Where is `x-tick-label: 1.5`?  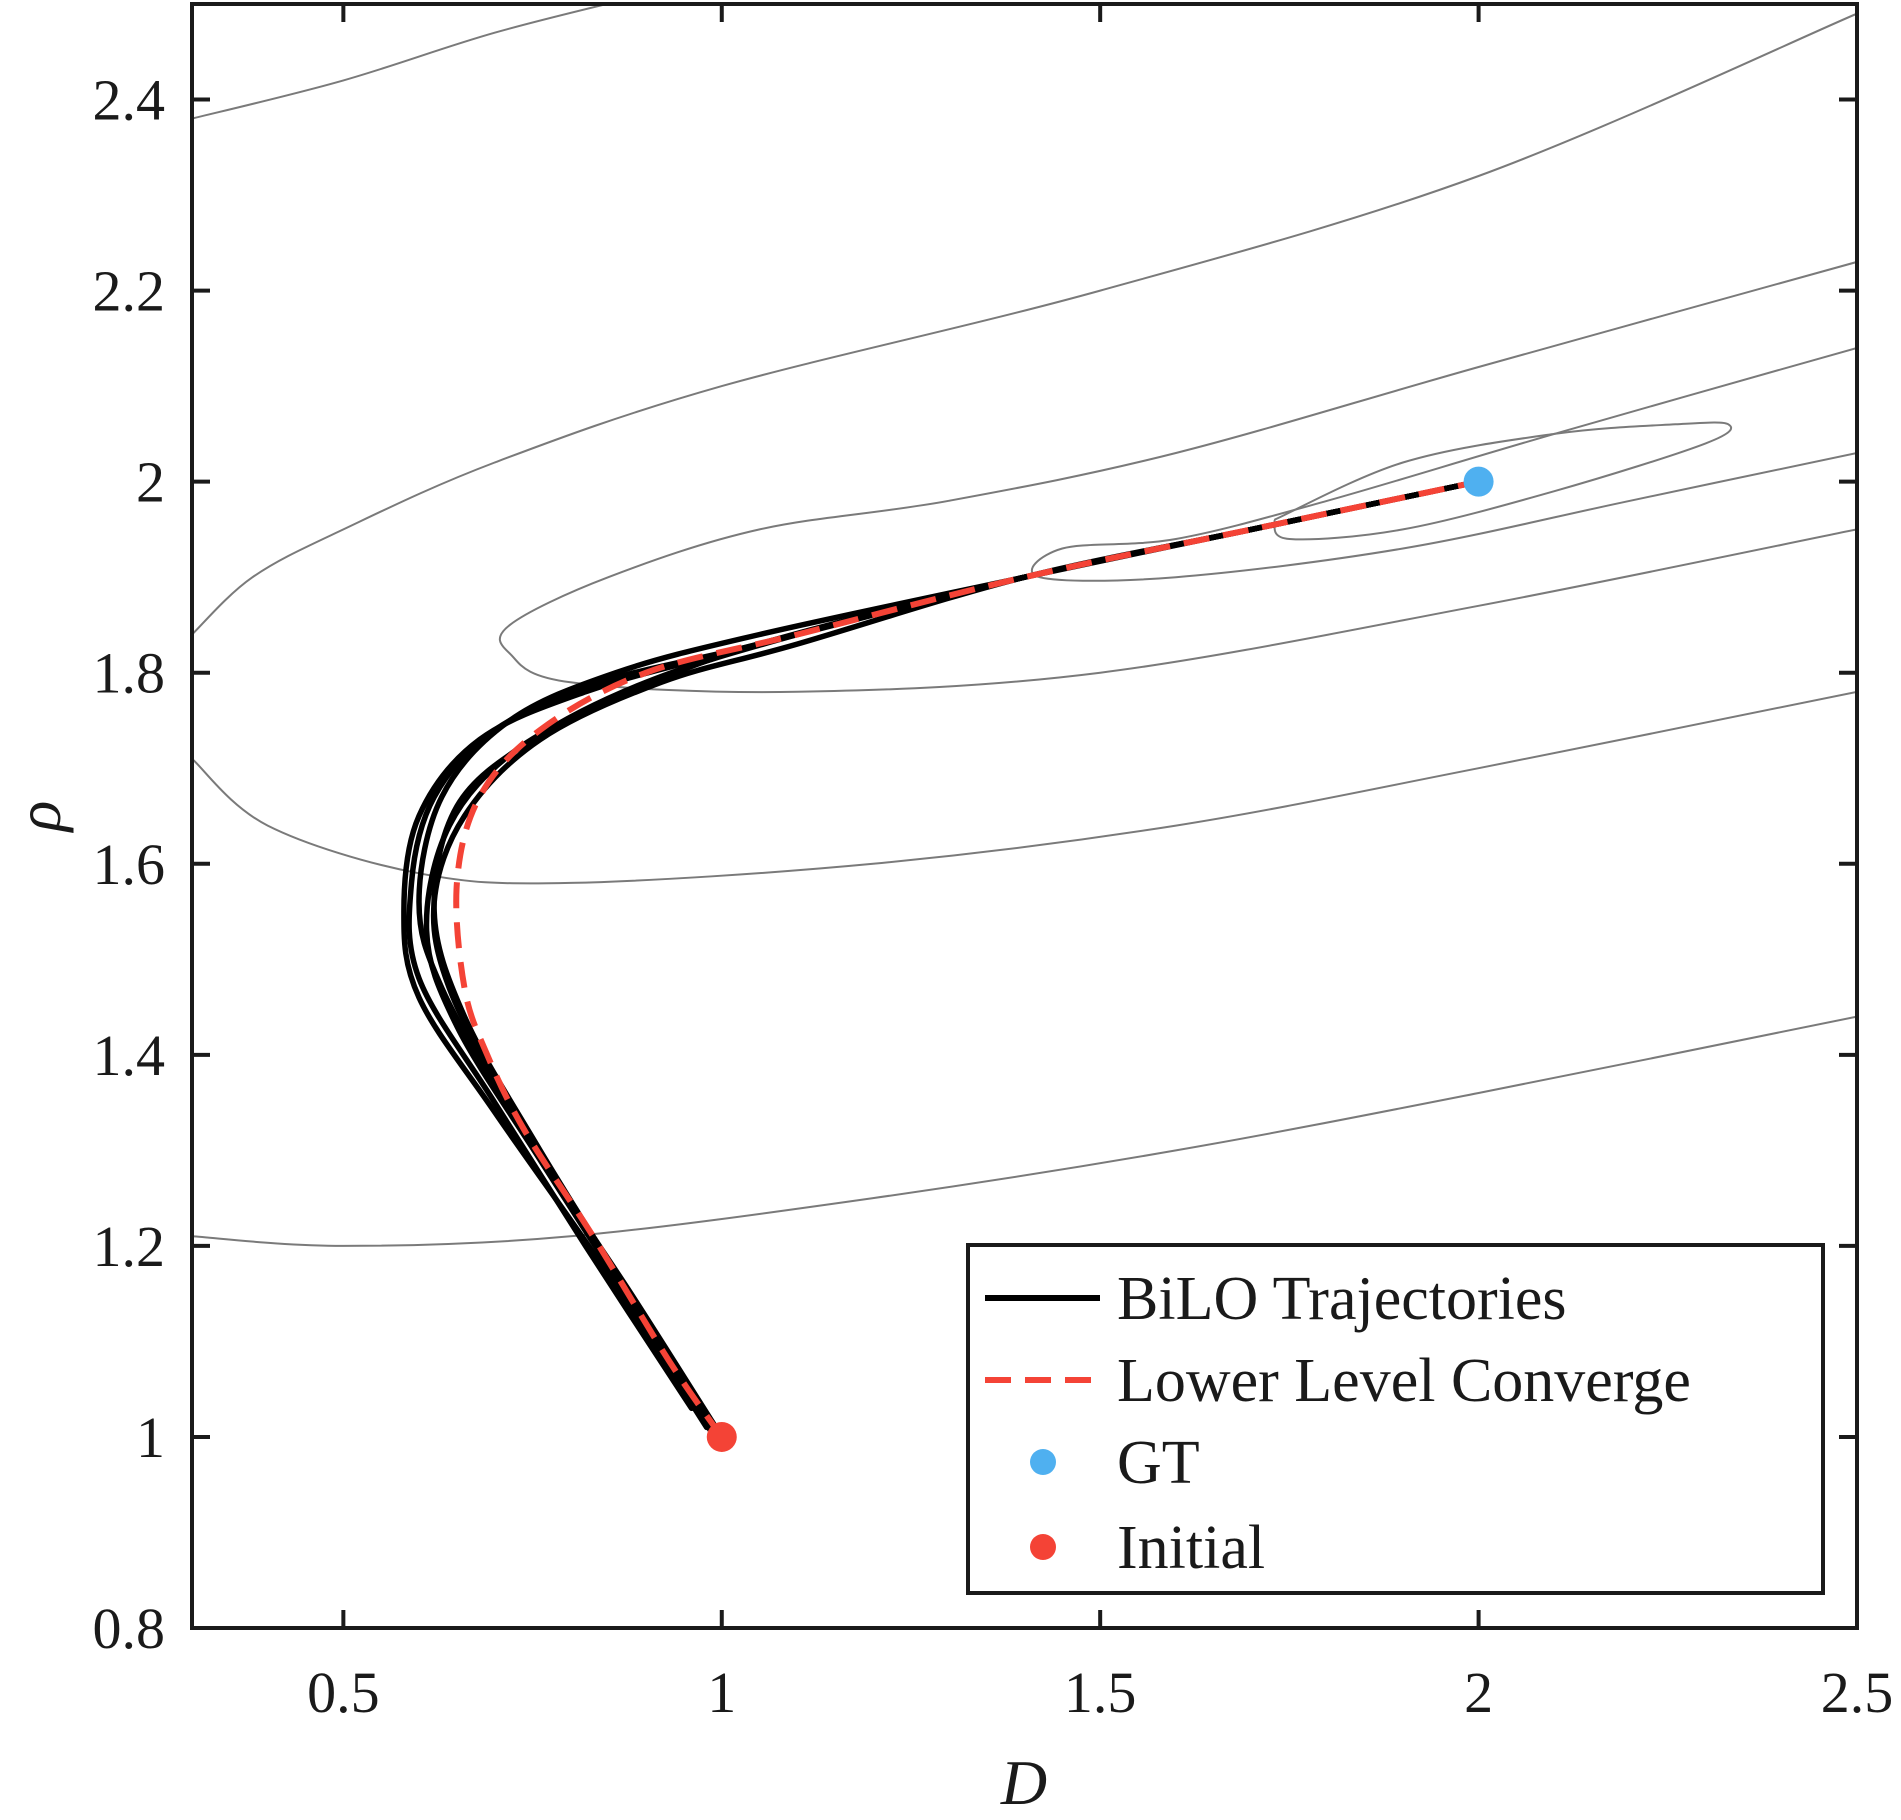 x-tick-label: 1.5 is located at coordinates (1100, 1692).